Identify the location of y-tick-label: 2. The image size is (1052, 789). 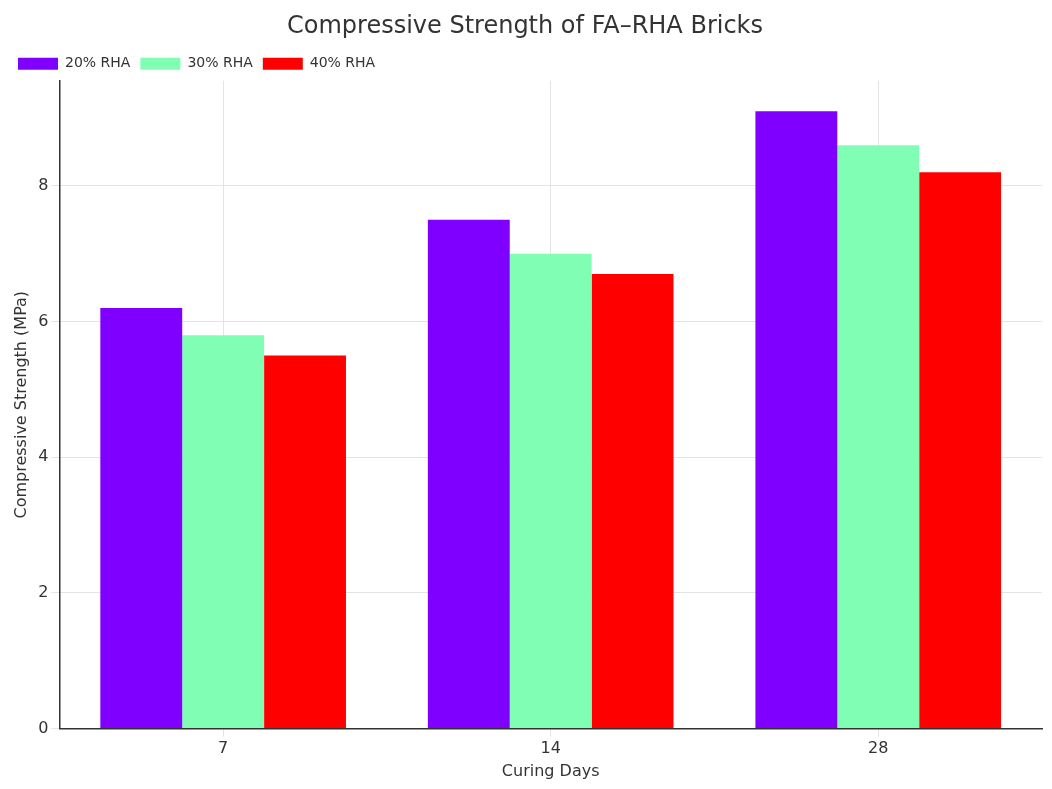
(43, 592).